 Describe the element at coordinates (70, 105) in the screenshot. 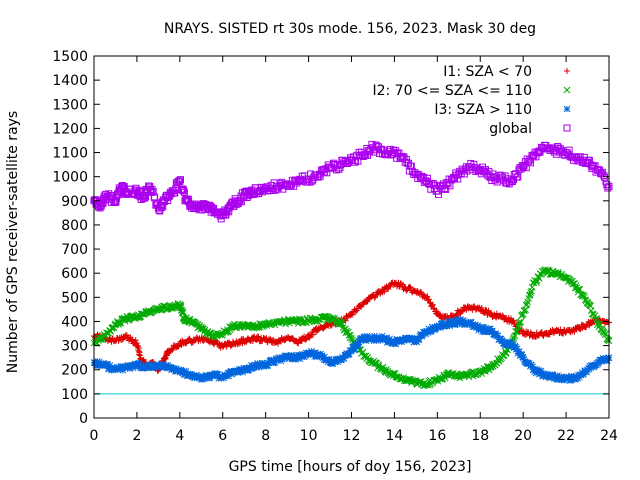

I see `y-tick-label: 1300` at that location.